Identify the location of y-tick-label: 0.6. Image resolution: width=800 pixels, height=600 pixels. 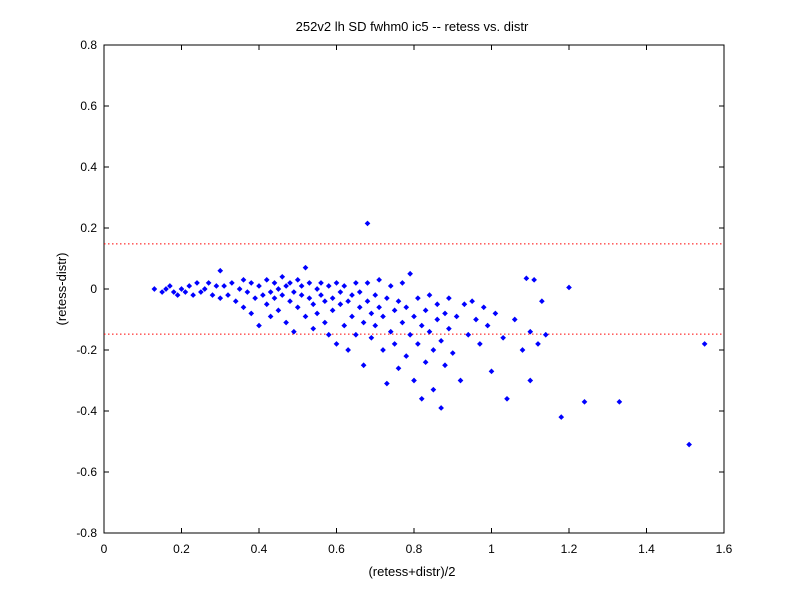
(88, 106).